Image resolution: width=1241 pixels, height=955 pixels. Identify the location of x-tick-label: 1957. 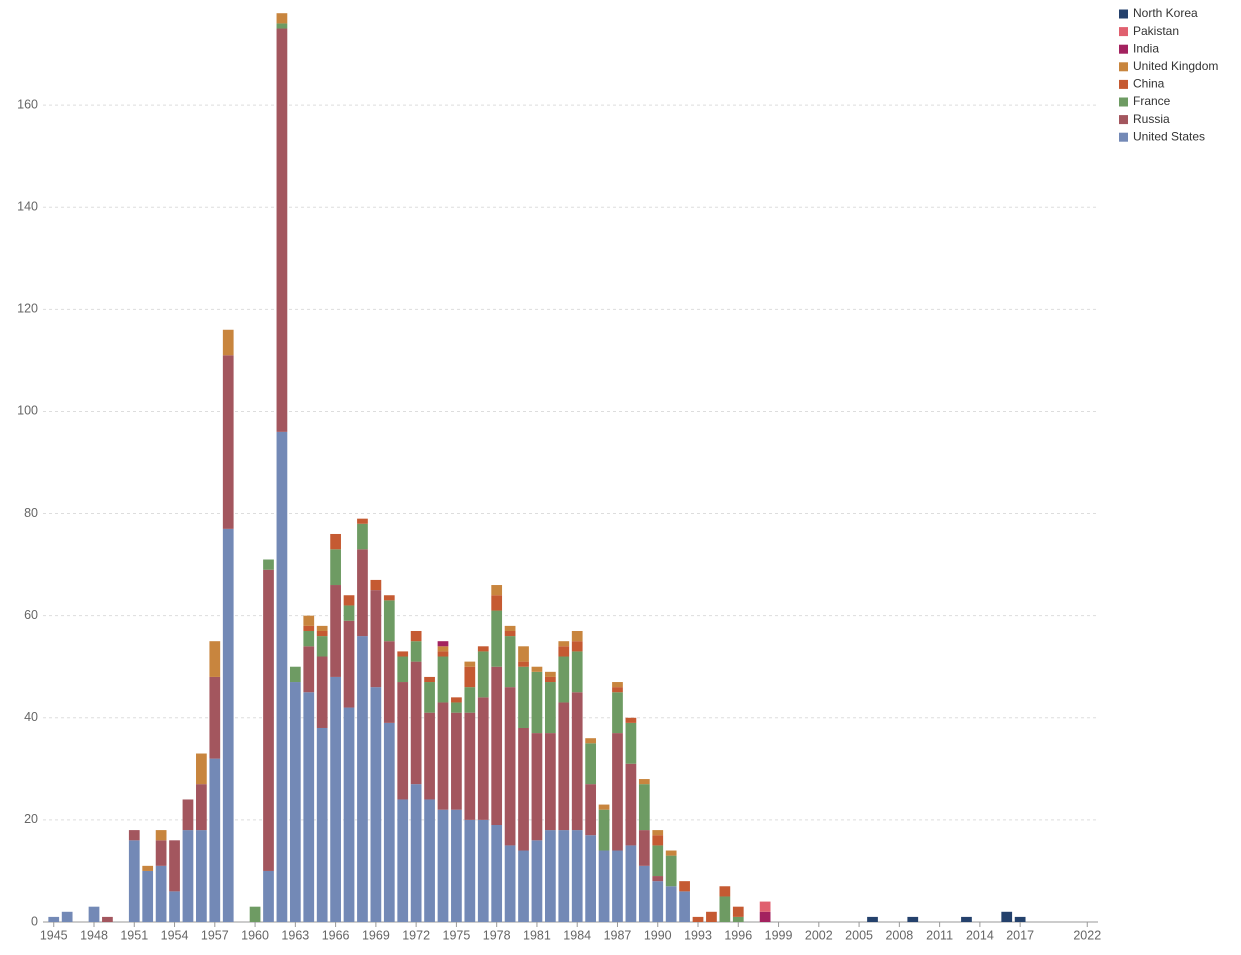
(215, 935).